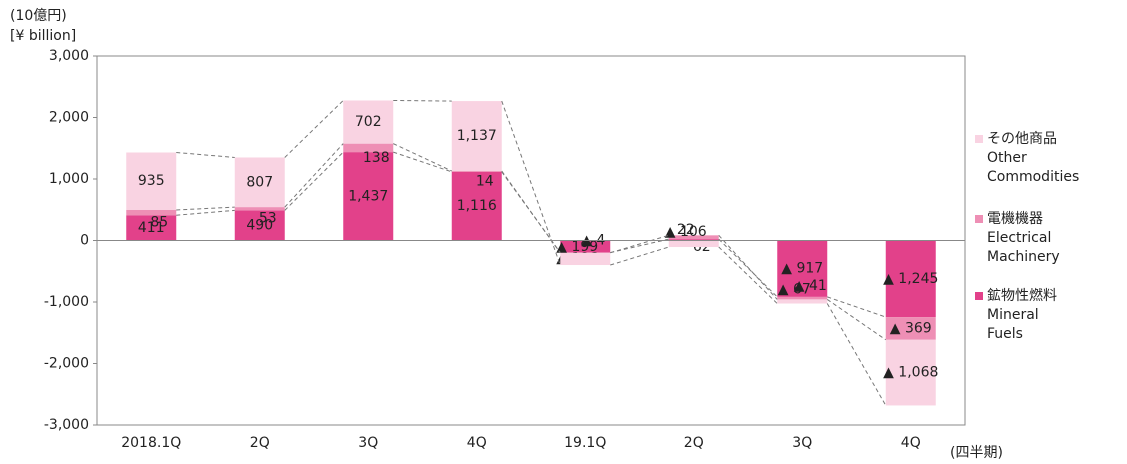  What do you see at coordinates (794, 289) in the screenshot?
I see `value-label: ▲ 67` at bounding box center [794, 289].